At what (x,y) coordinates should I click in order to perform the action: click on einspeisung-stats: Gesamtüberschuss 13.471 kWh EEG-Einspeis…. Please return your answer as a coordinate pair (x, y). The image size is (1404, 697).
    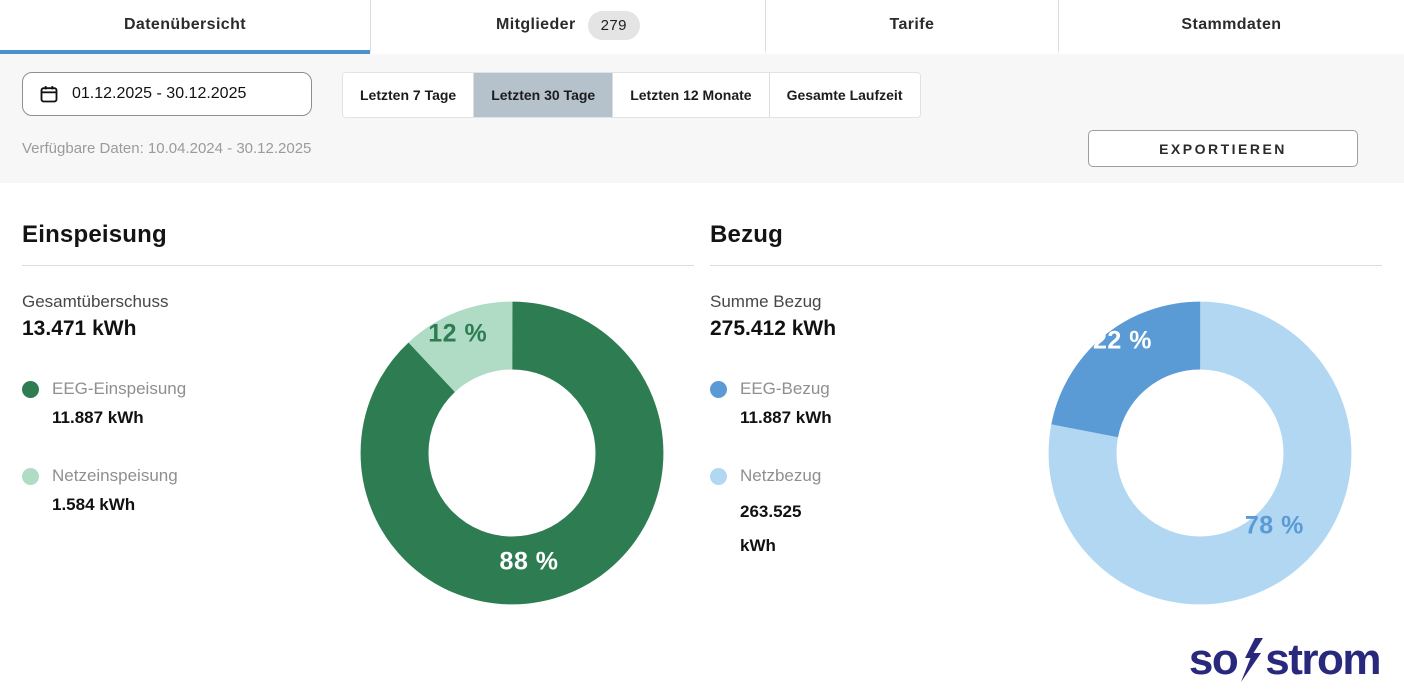
    Looking at the image, I should click on (189, 450).